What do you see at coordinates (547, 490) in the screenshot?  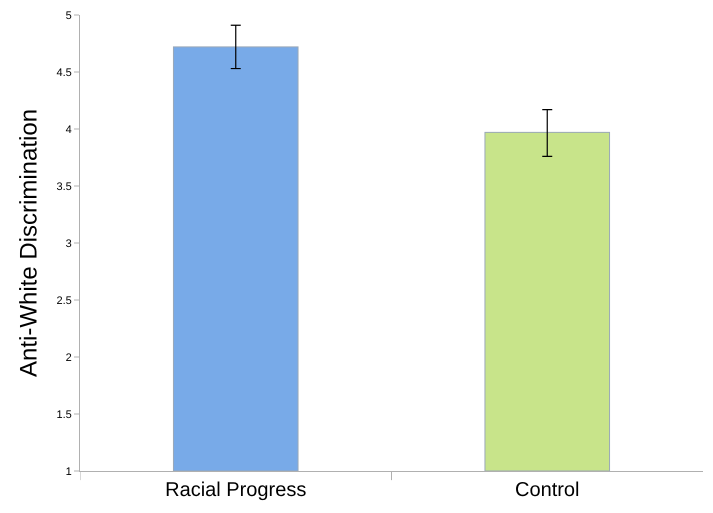 I see `x-tick-label: Control` at bounding box center [547, 490].